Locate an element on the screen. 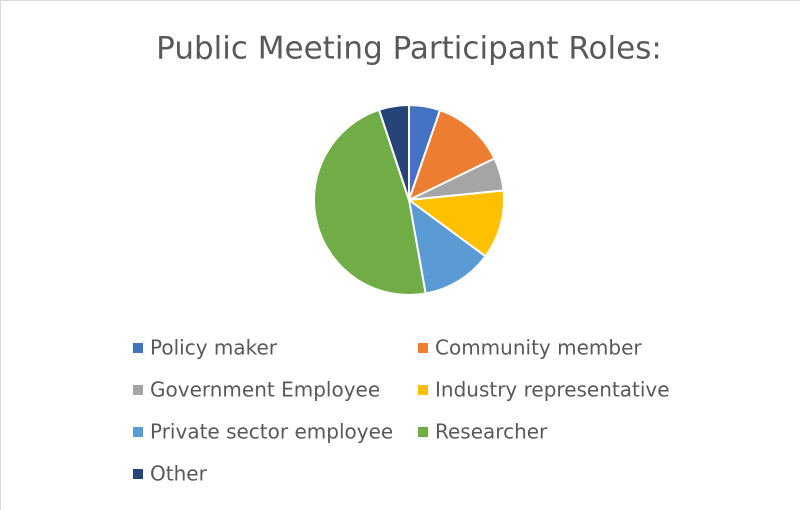  legend-label: Researcher is located at coordinates (491, 432).